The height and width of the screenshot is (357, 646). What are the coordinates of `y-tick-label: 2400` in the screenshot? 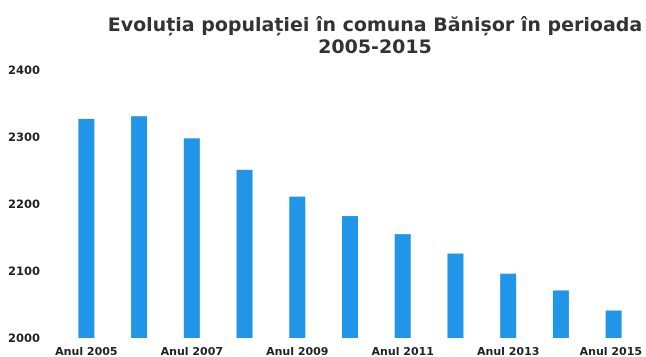 It's located at (24, 70).